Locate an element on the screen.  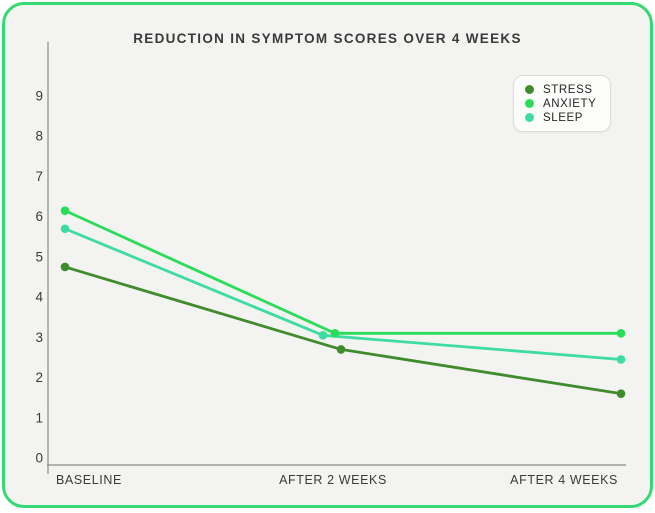
legend-dot-stress-icon is located at coordinates (529, 89).